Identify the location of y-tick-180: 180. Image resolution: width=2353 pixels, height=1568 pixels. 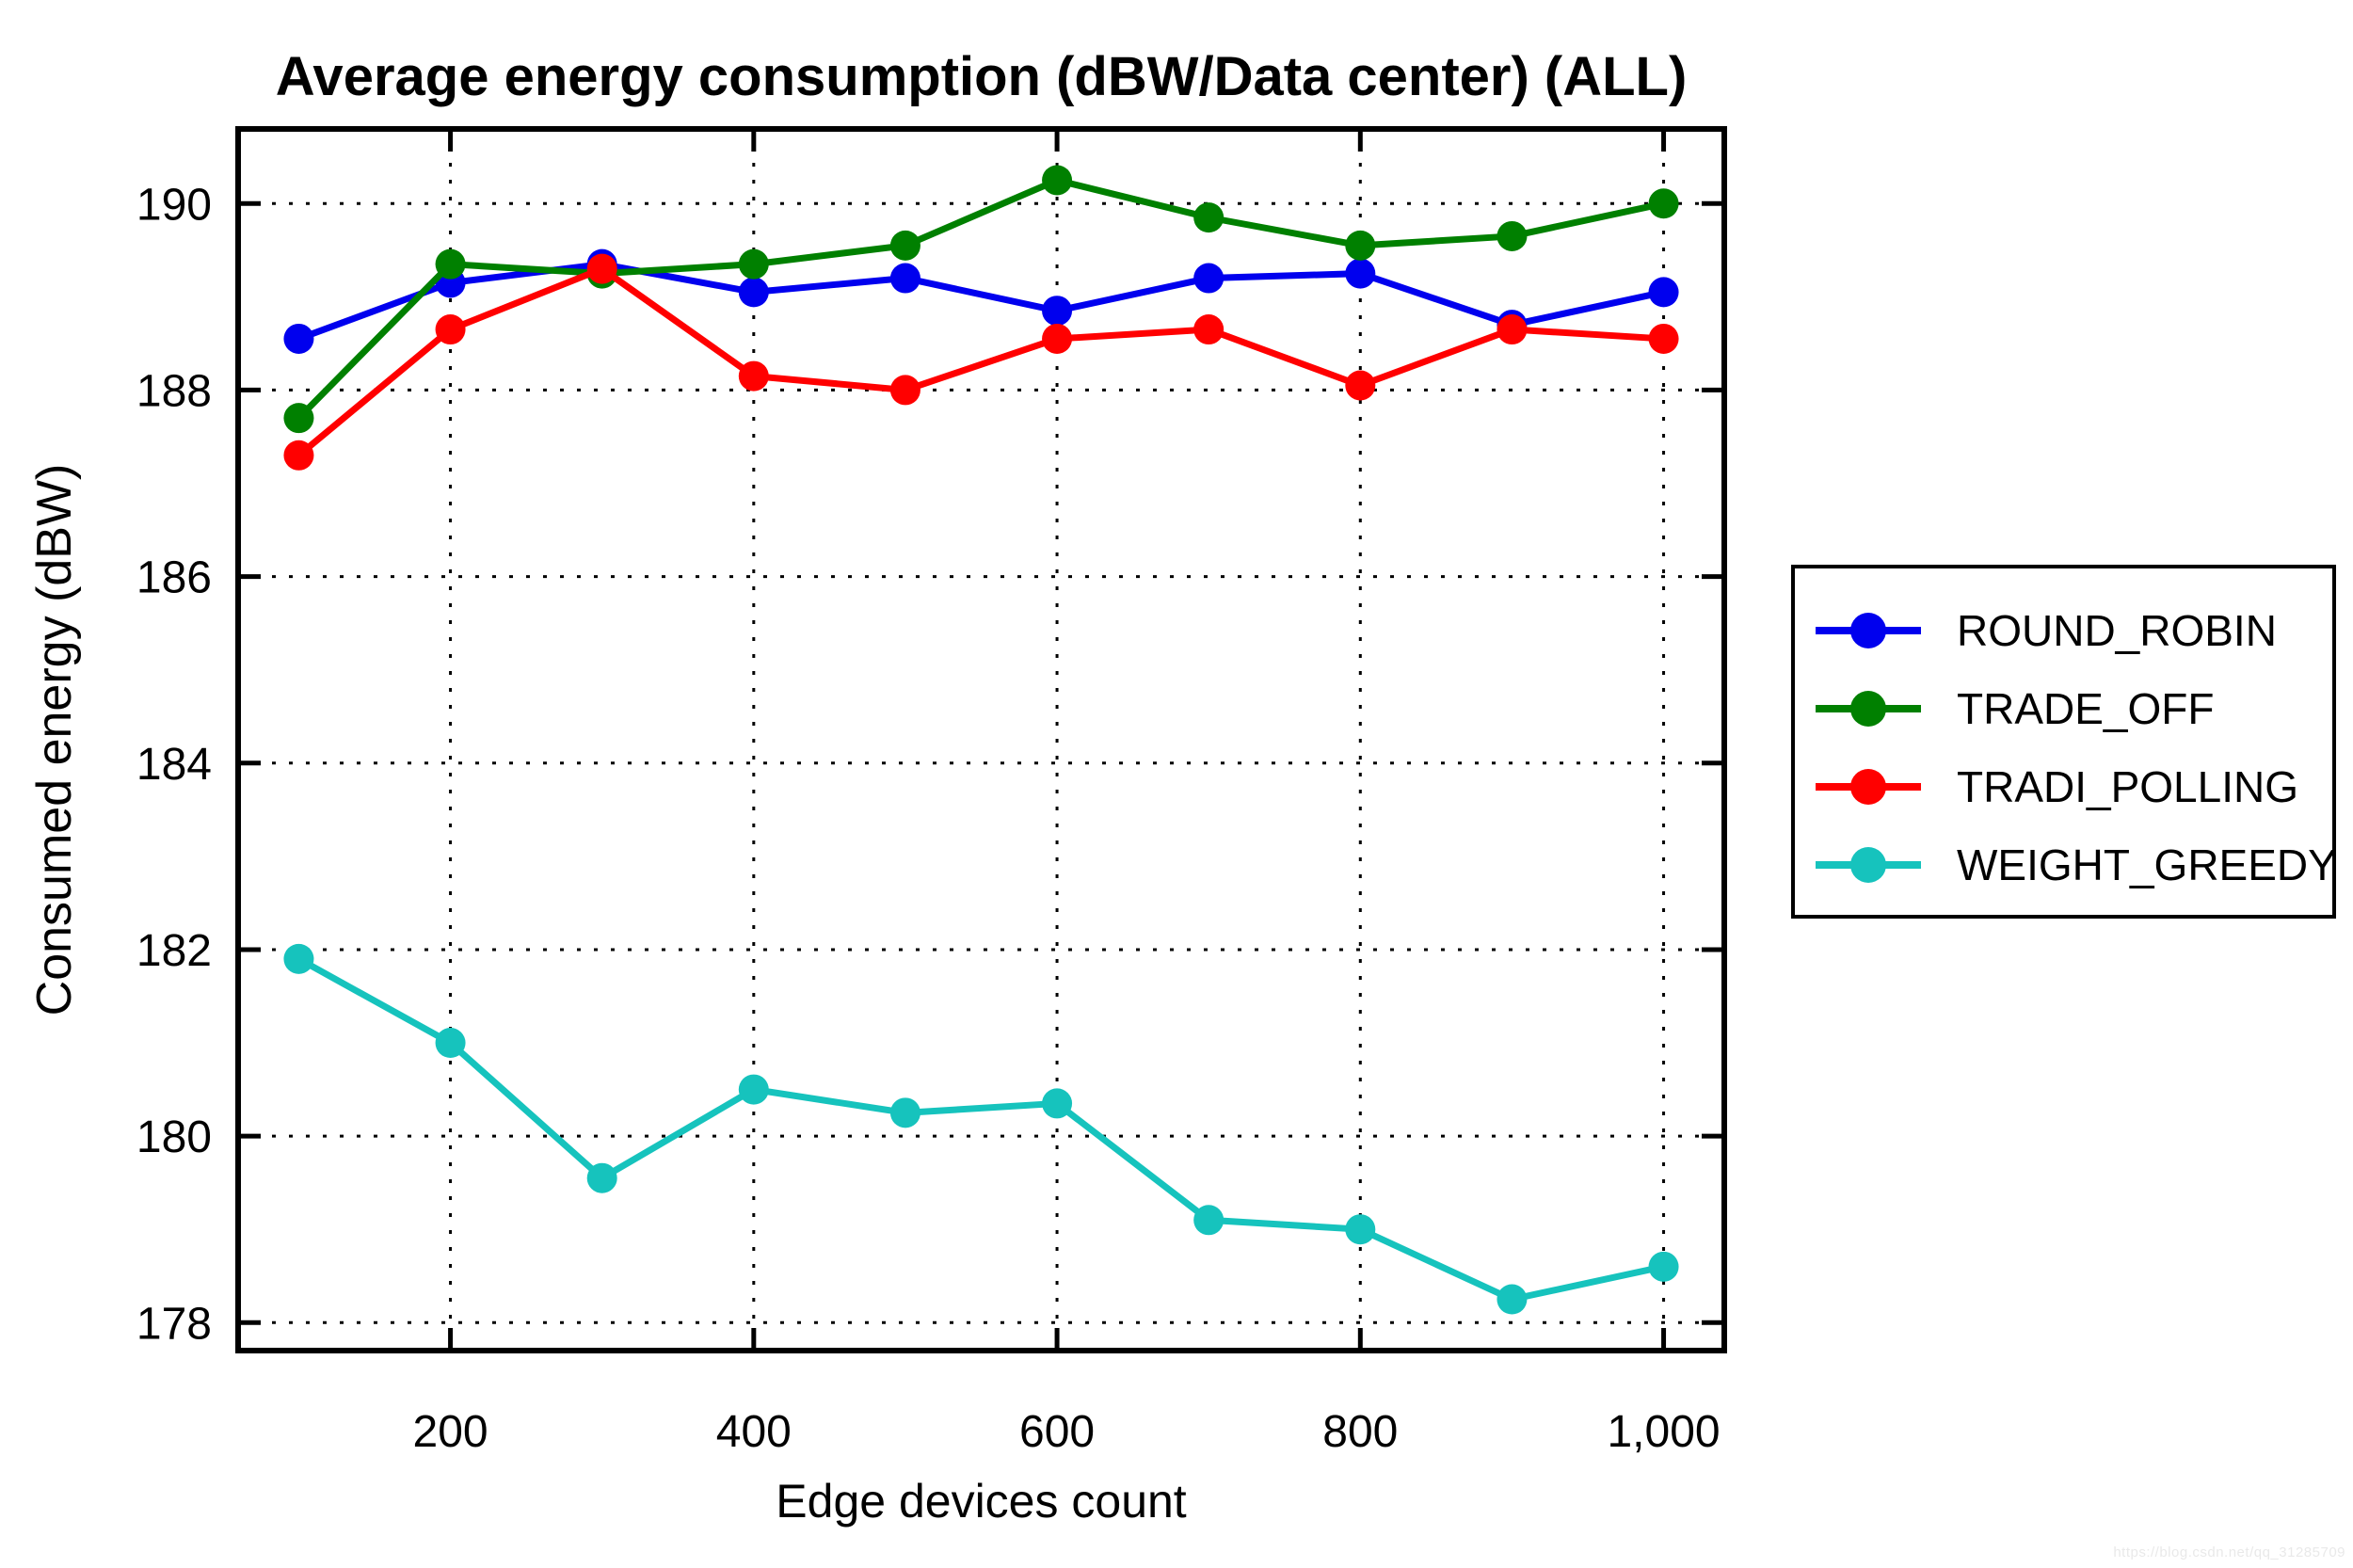
(174, 1137).